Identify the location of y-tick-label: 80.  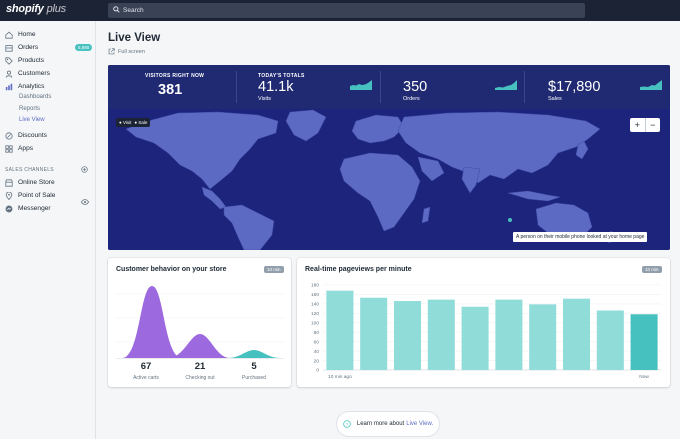
(317, 333).